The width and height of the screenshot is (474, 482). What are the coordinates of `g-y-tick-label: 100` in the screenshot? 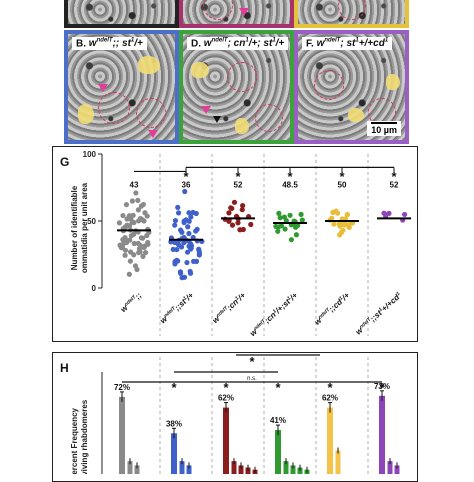 It's located at (90, 154).